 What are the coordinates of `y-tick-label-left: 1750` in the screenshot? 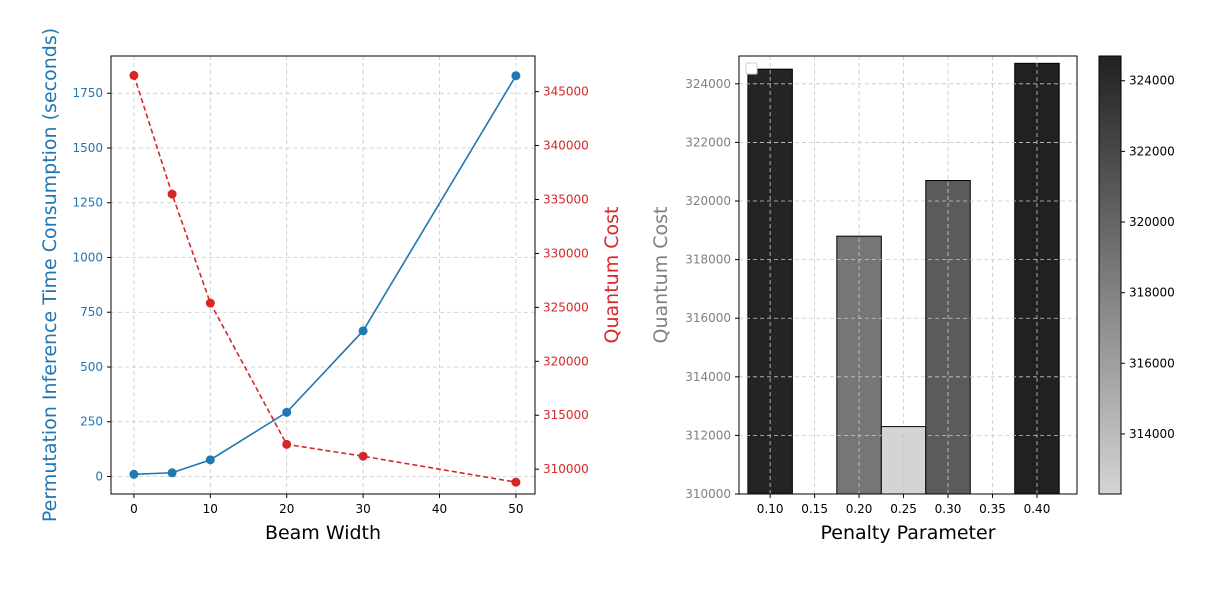 It's located at (87, 93).